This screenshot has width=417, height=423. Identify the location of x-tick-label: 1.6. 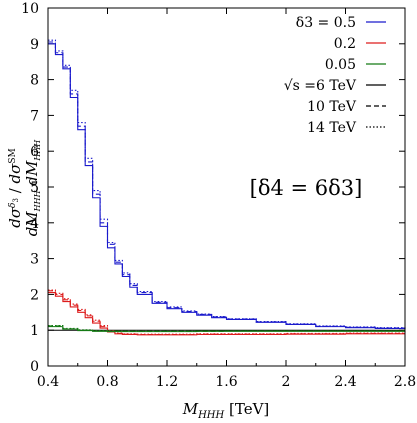
(226, 382).